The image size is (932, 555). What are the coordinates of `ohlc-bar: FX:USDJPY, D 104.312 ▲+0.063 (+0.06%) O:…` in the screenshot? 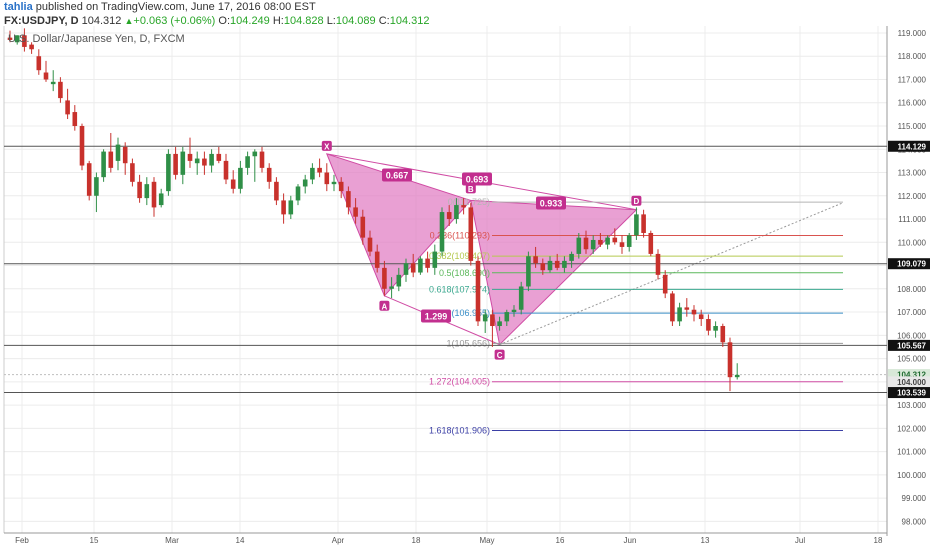 It's located at (216, 21).